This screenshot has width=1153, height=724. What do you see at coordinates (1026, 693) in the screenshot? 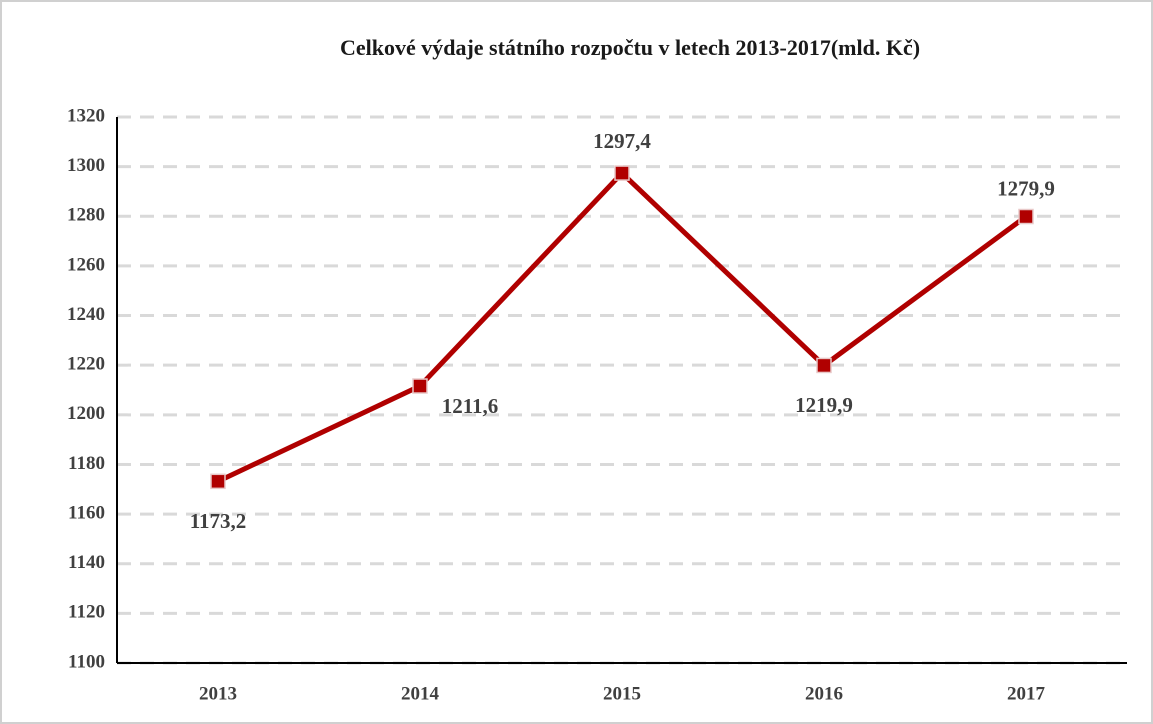
I see `x-tick-label: 2017` at bounding box center [1026, 693].